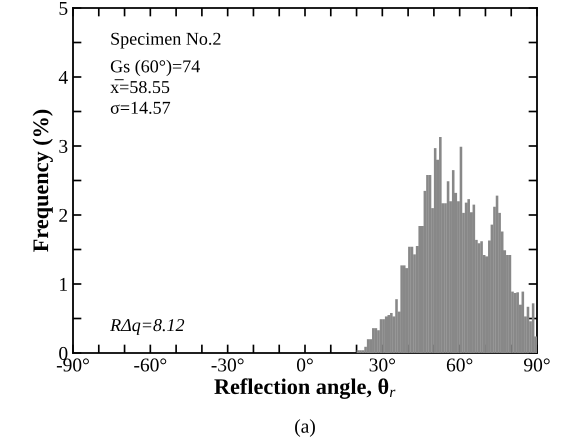  Describe the element at coordinates (140, 86) in the screenshot. I see `annotation: x̅=58.55` at that location.